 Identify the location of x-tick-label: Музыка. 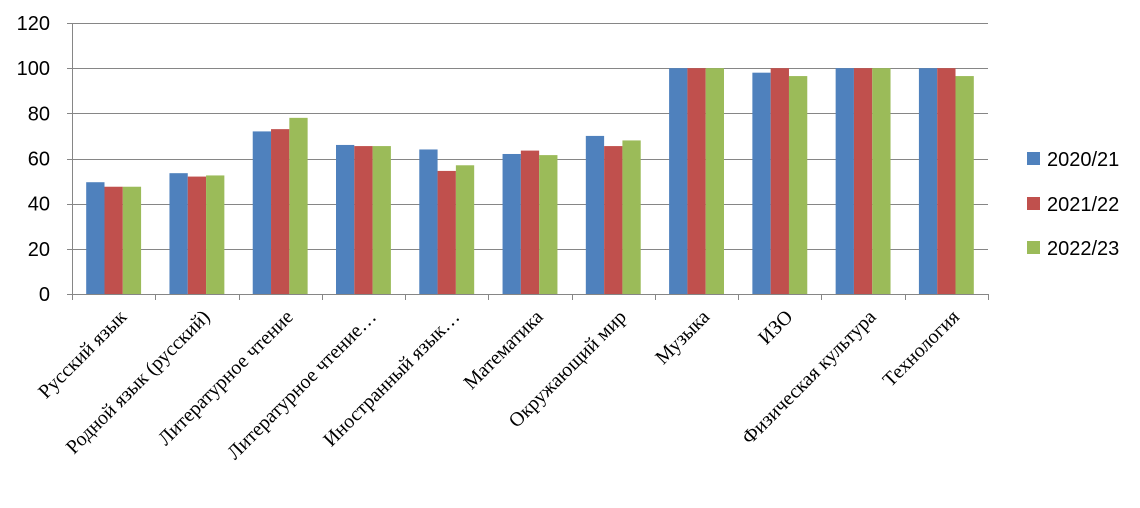
(682, 337).